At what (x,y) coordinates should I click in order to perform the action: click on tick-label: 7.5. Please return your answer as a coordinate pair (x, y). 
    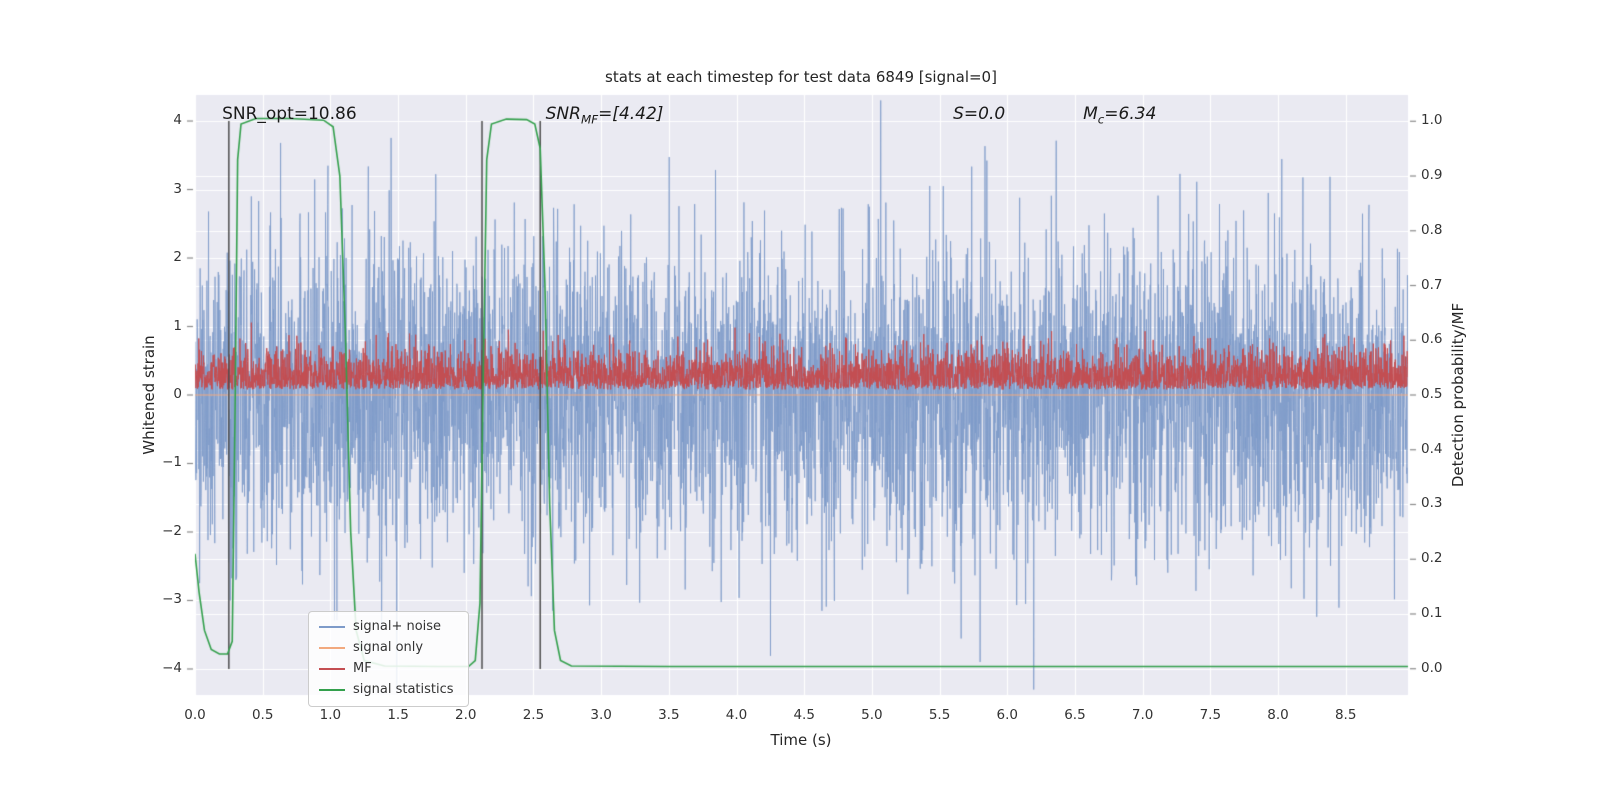
    Looking at the image, I should click on (1210, 715).